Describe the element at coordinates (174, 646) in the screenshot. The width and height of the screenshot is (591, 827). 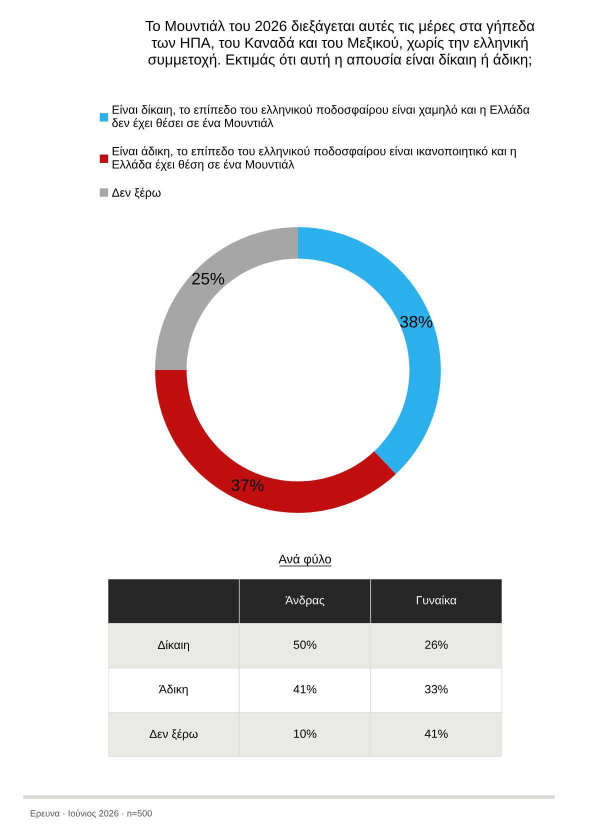
I see `category-label: Δίκαιη` at that location.